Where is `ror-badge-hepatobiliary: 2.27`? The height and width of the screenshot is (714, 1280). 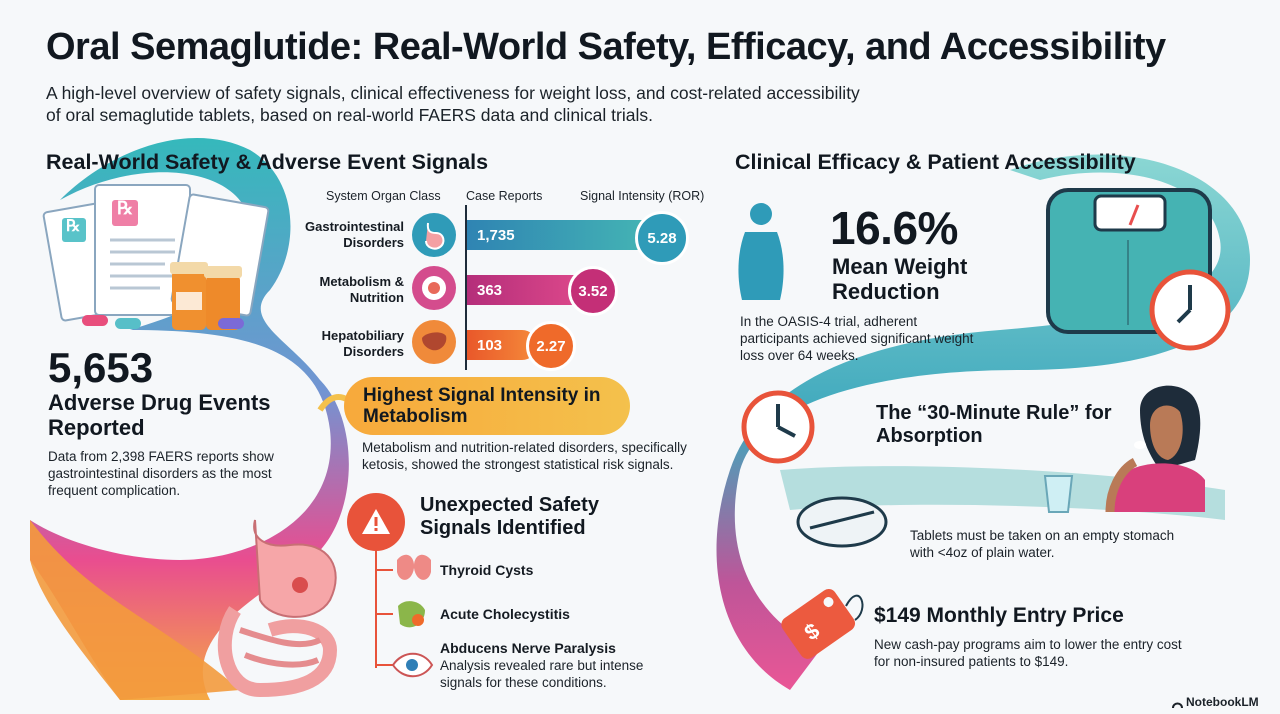
ror-badge-hepatobiliary: 2.27 is located at coordinates (551, 346).